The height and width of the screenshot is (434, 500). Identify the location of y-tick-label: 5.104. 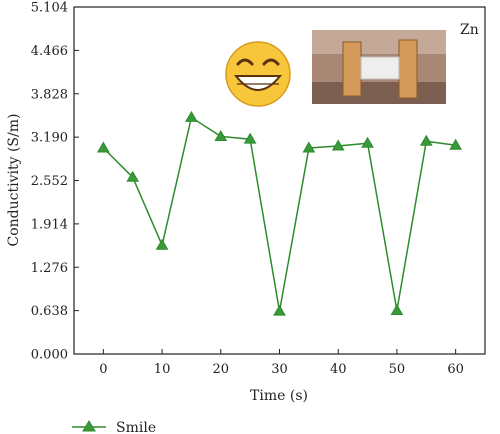
(49, 8).